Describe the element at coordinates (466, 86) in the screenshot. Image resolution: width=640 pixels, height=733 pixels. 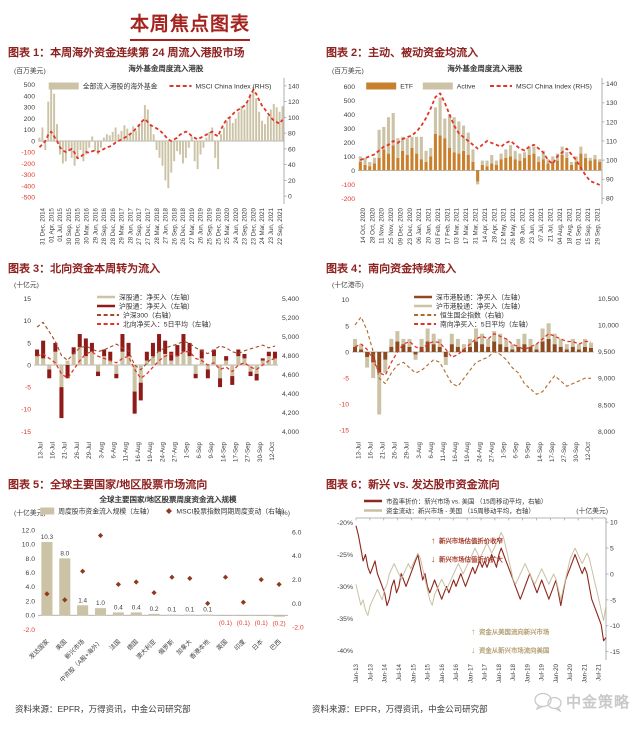
I see `svg-text: Active` at that location.